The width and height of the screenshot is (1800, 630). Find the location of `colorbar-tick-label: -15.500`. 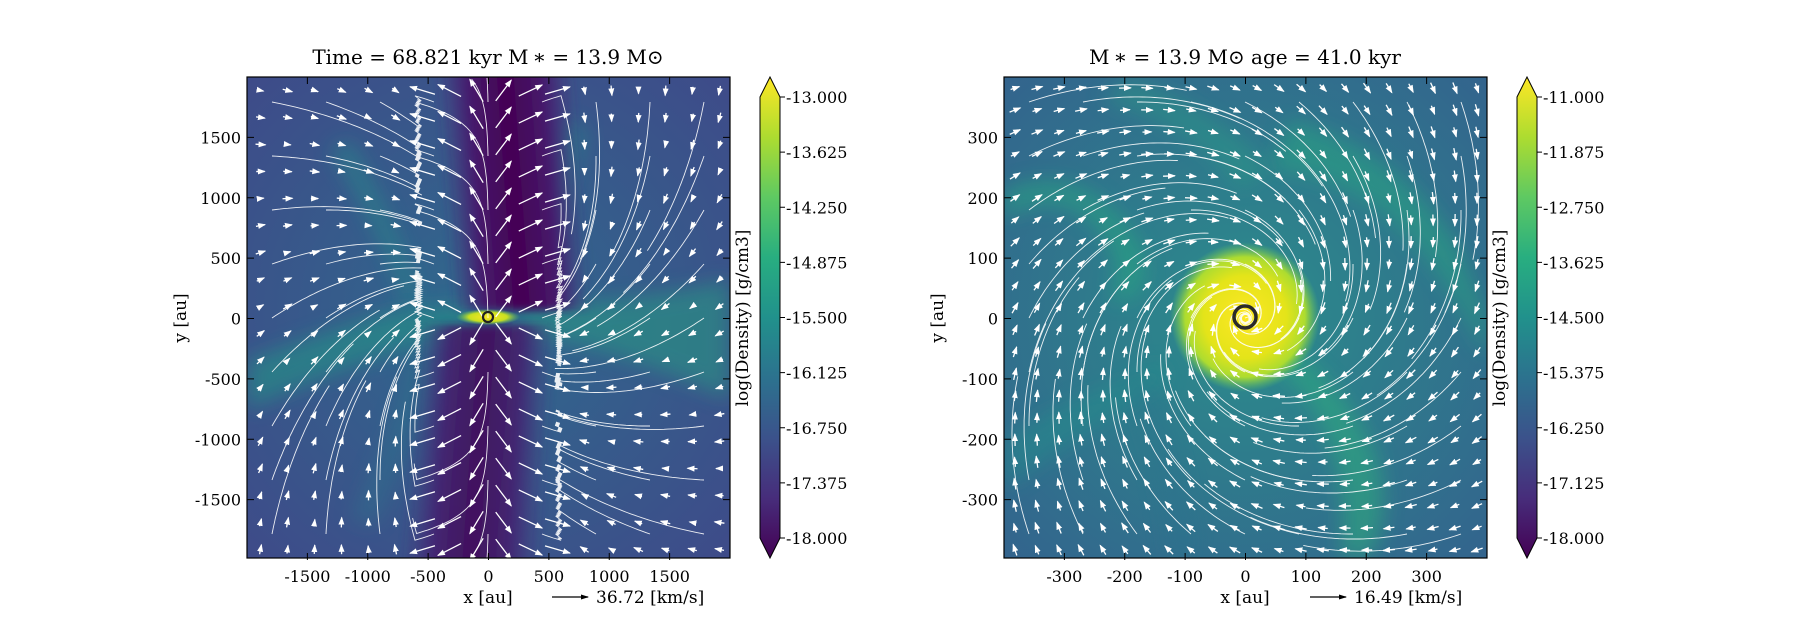

colorbar-tick-label: -15.500 is located at coordinates (816, 318).